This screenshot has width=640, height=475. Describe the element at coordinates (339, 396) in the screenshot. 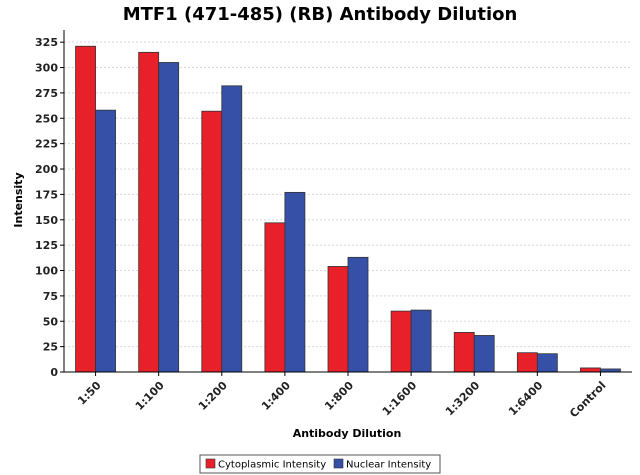

I see `x-tick-label: 1:800` at that location.